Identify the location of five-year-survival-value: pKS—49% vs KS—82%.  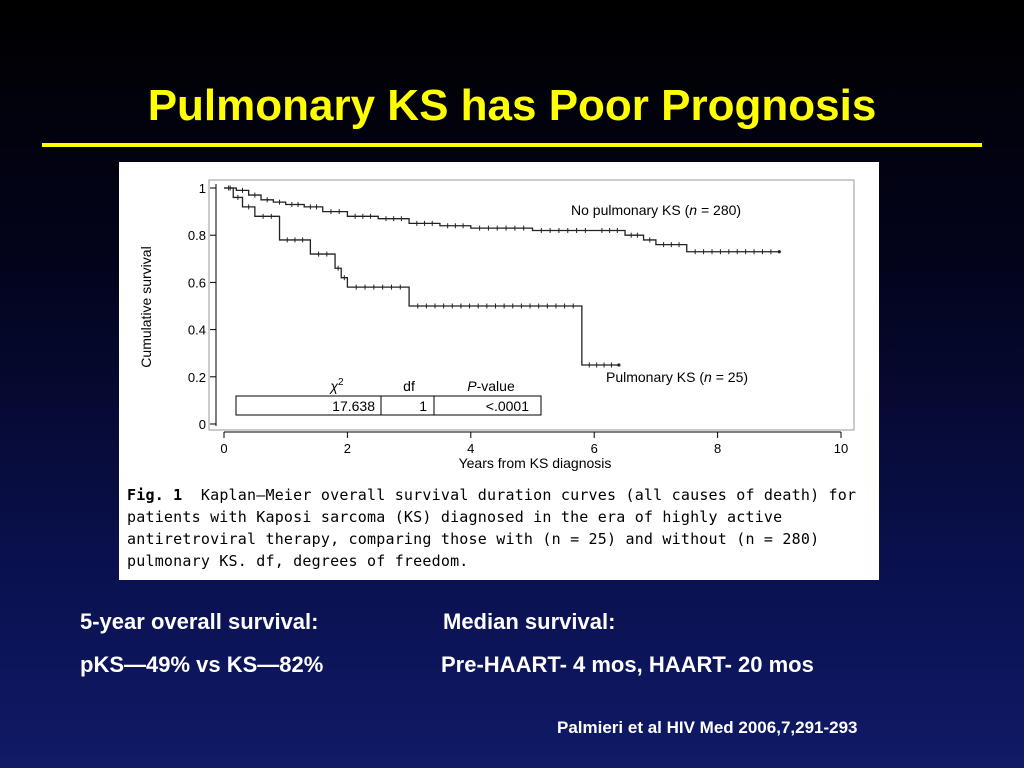
(202, 664).